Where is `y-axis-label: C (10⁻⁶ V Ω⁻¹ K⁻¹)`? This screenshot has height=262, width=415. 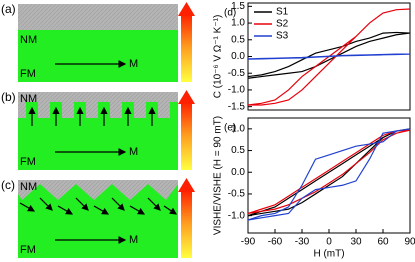
y-axis-label: C (10⁻⁶ V Ω⁻¹ K⁻¹) is located at coordinates (218, 57).